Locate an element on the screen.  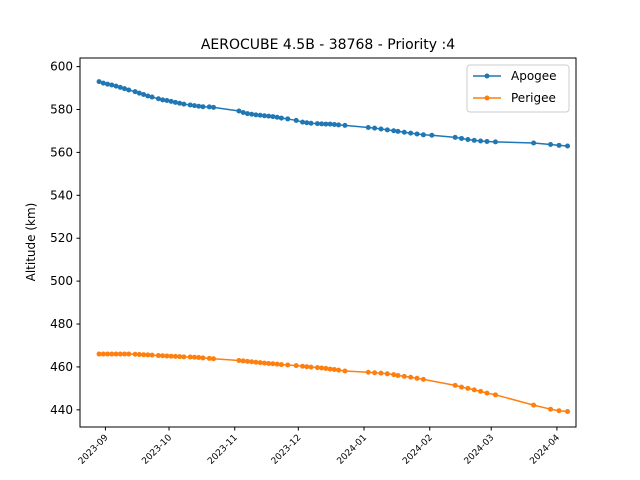
y-tick-label: 480 is located at coordinates (61, 324).